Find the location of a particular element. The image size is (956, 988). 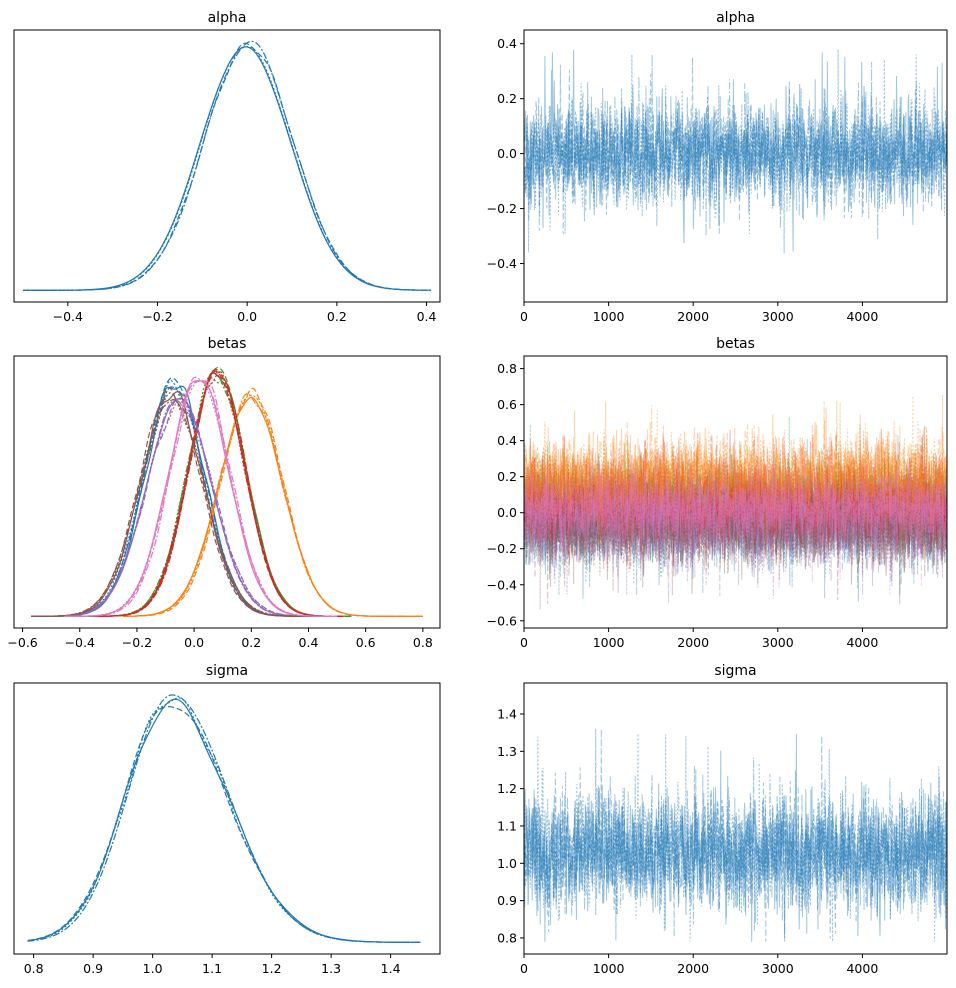

y-tick-label: 1.1 is located at coordinates (507, 825).